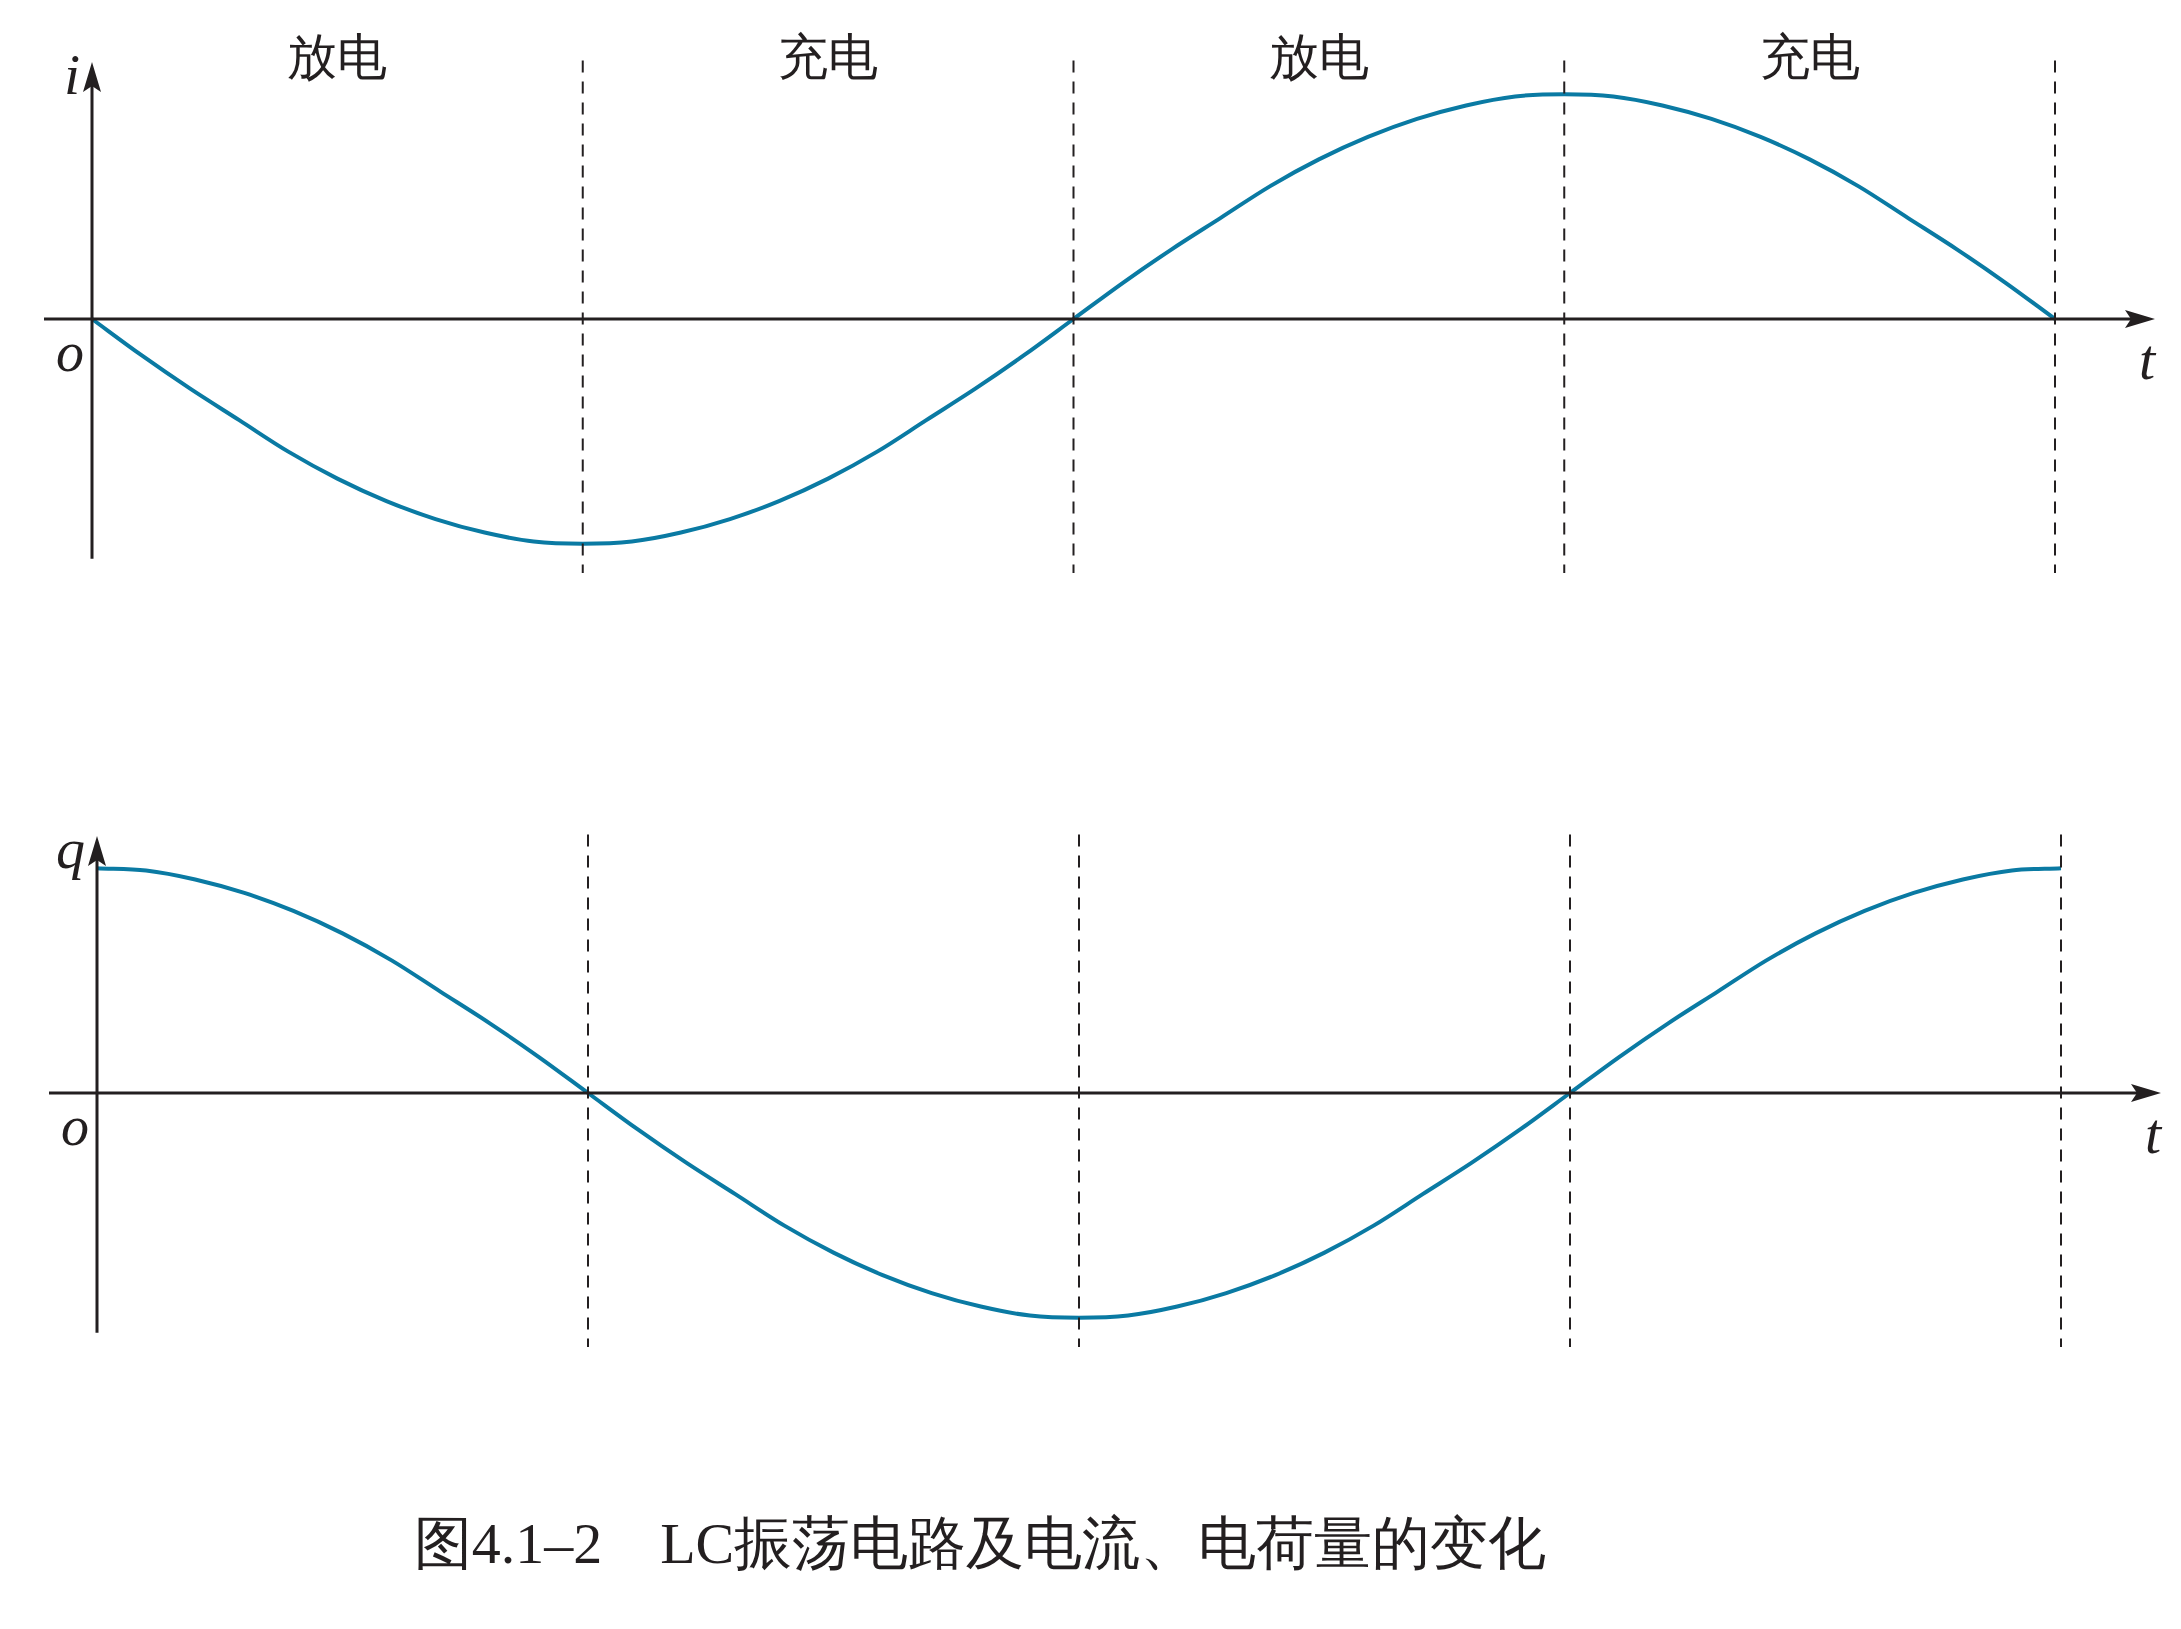 This screenshot has height=1629, width=2181. Describe the element at coordinates (71, 75) in the screenshot. I see `y-axis-title: i` at that location.